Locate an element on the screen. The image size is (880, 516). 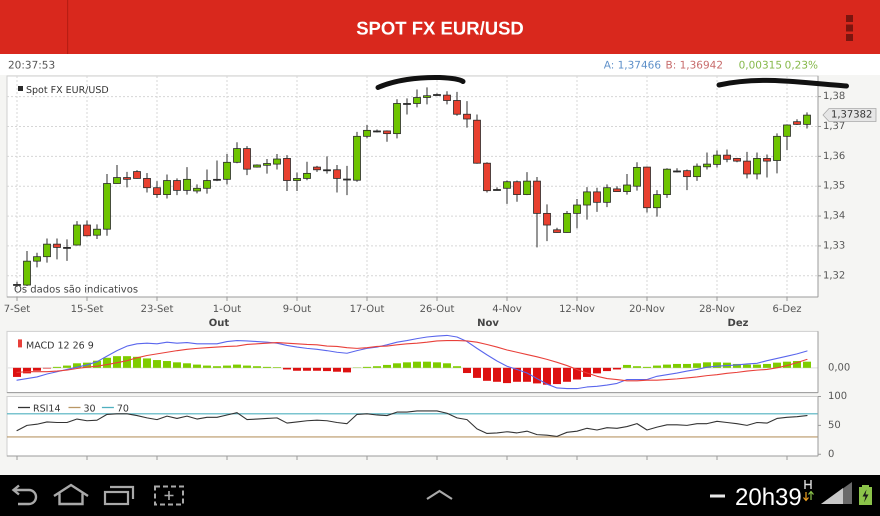
y-tick-label: 1,32 is located at coordinates (834, 276).